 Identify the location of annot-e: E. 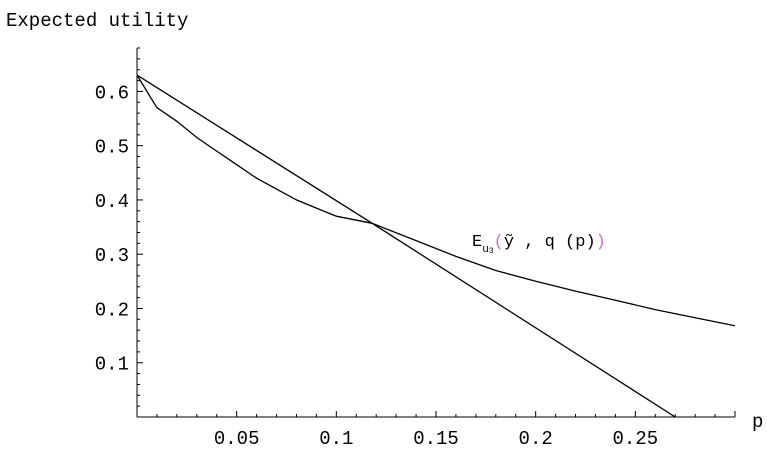
(477, 242).